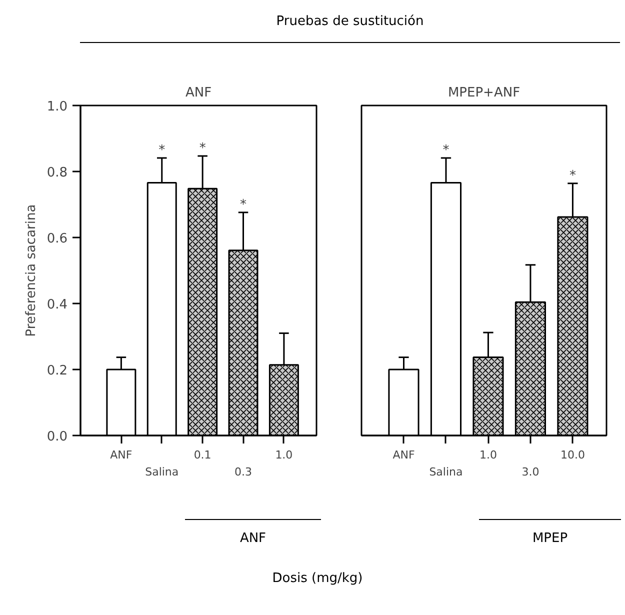 The image size is (625, 615). Describe the element at coordinates (57, 371) in the screenshot. I see `y-tick-label: 0.2` at that location.